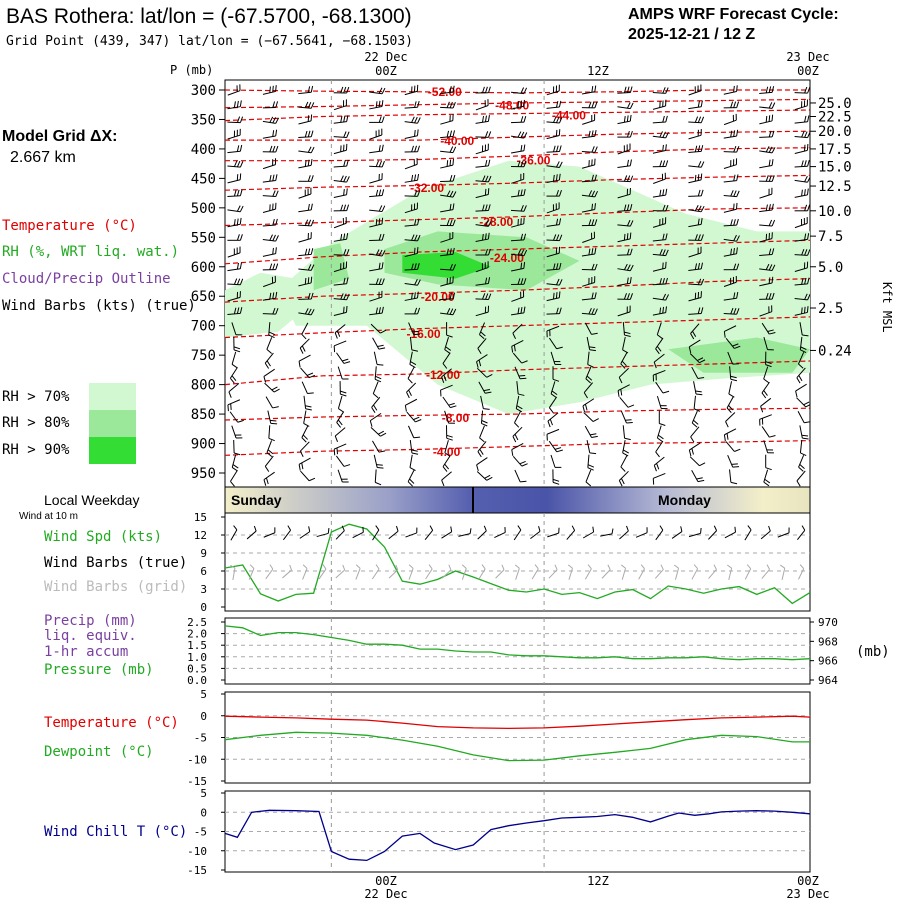 The image size is (900, 900). Describe the element at coordinates (99, 306) in the screenshot. I see `legend-wind: Wind Barbs (kts) (true)` at that location.